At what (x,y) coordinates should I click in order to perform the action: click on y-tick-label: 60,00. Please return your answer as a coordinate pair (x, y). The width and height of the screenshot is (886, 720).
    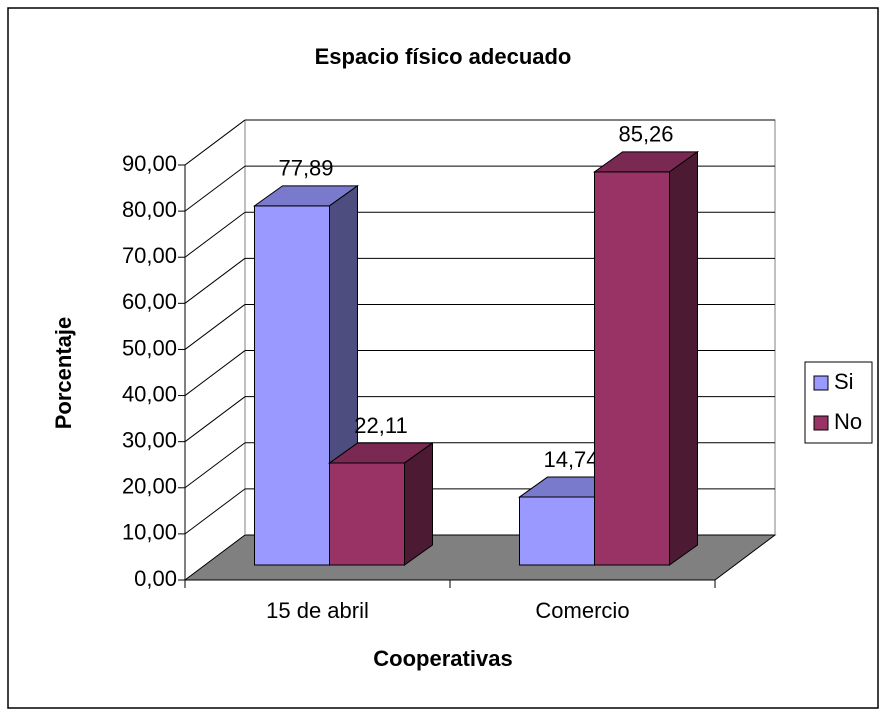
    Looking at the image, I should click on (149, 301).